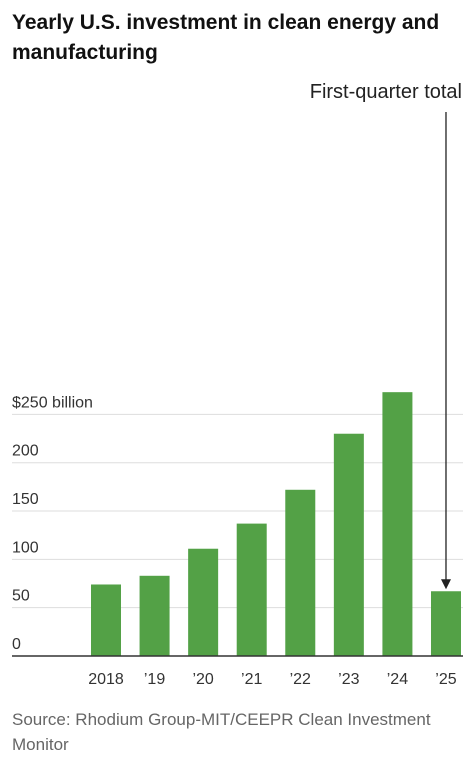 Image resolution: width=475 pixels, height=778 pixels. I want to click on x-tick-label: ’23, so click(348, 679).